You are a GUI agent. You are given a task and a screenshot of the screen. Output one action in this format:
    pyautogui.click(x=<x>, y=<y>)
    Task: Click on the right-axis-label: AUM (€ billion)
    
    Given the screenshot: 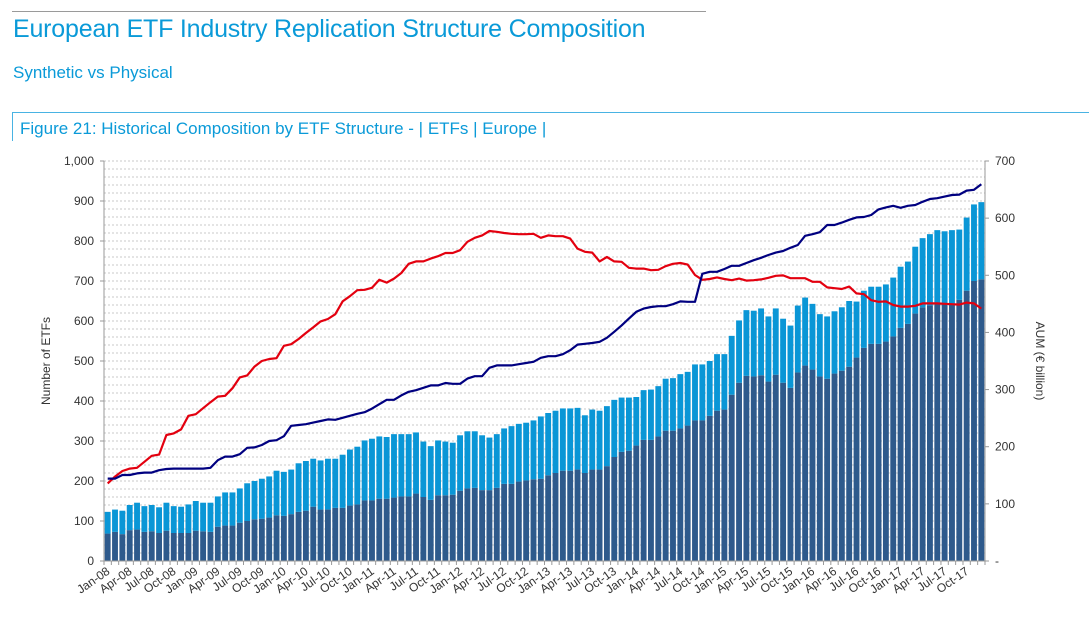 What is the action you would take?
    pyautogui.click(x=1040, y=361)
    